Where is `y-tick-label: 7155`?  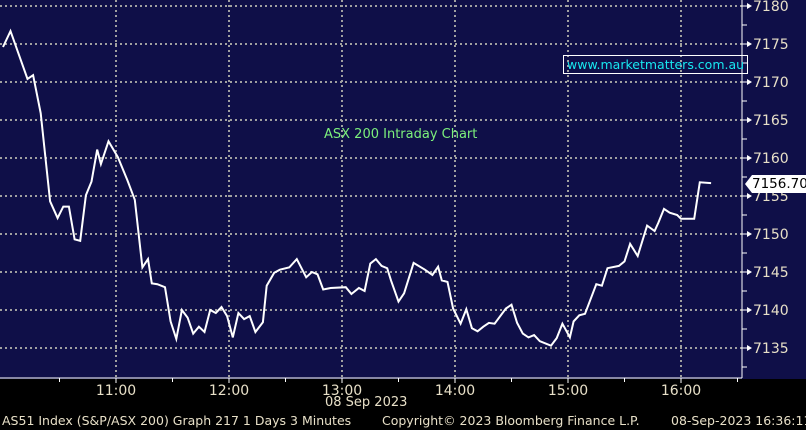
y-tick-label: 7155 is located at coordinates (771, 197).